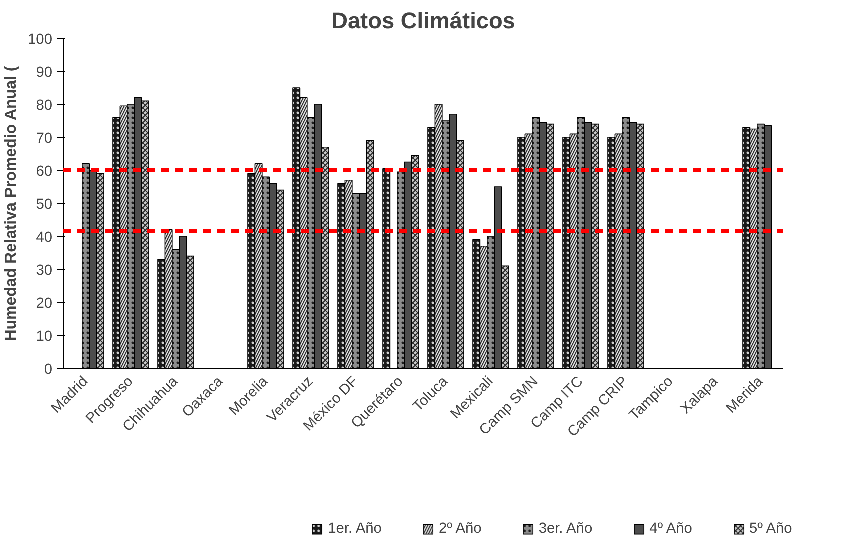 This screenshot has height=555, width=850. What do you see at coordinates (44, 172) in the screenshot?
I see `y-tick-label: 60` at bounding box center [44, 172].